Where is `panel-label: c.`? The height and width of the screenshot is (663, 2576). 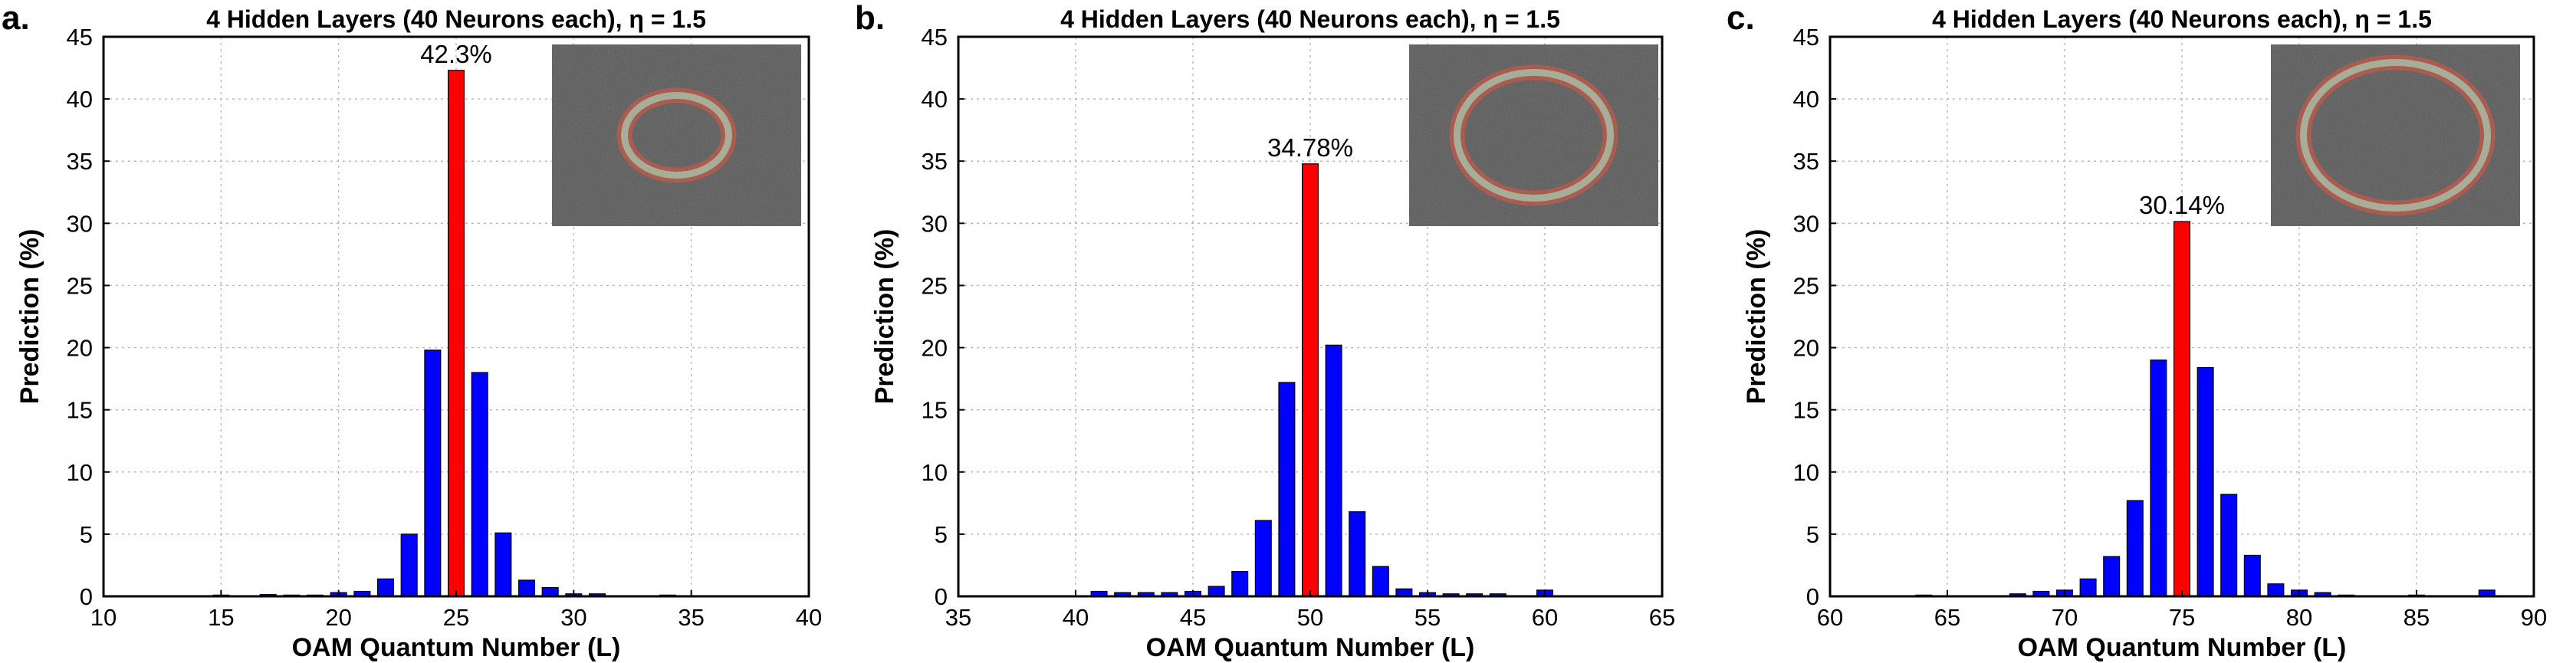 panel-label: c. is located at coordinates (1741, 18).